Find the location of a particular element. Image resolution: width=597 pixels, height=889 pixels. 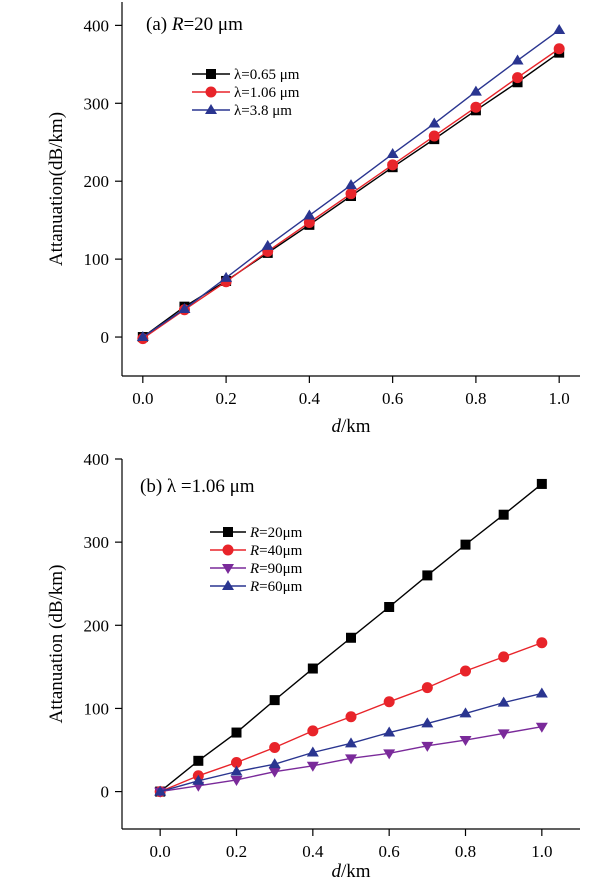

legend-label: R=40μm is located at coordinates (276, 551).